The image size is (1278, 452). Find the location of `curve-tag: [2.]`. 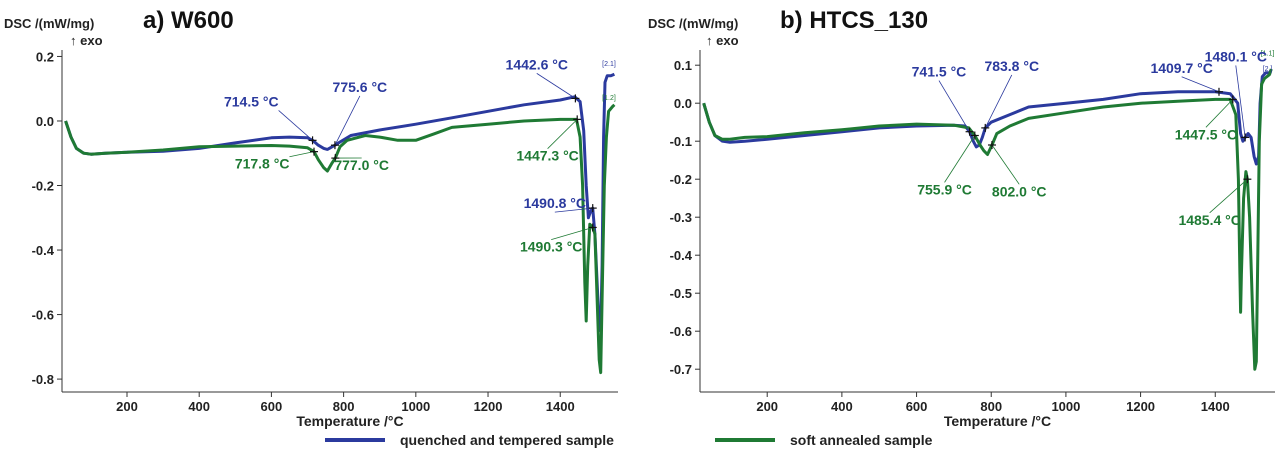

curve-tag: [2.] is located at coordinates (1268, 69).